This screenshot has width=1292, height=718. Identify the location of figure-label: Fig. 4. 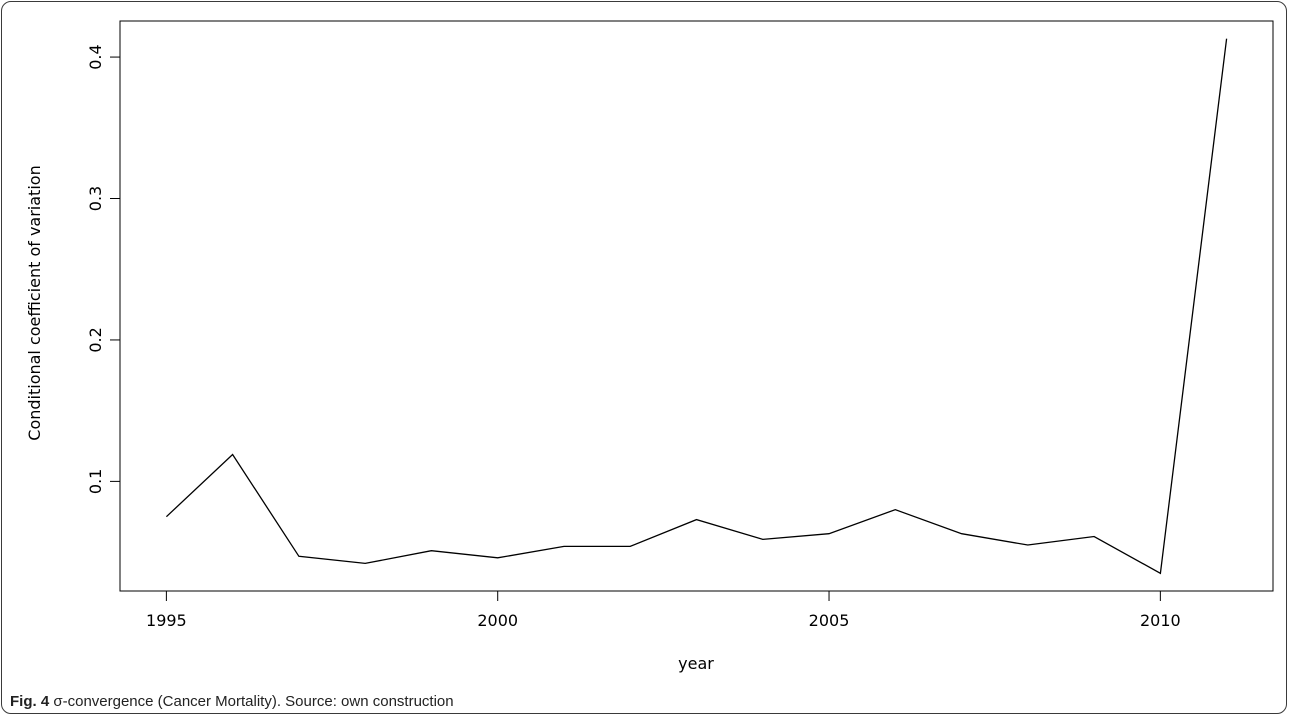
(30, 701).